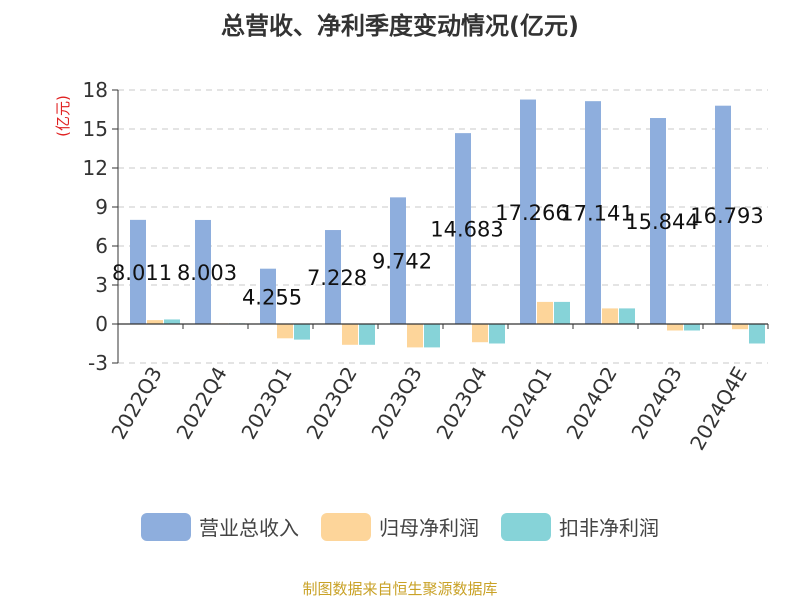 This screenshot has width=800, height=600. What do you see at coordinates (101, 207) in the screenshot?
I see `y-tick-label: 9` at bounding box center [101, 207].